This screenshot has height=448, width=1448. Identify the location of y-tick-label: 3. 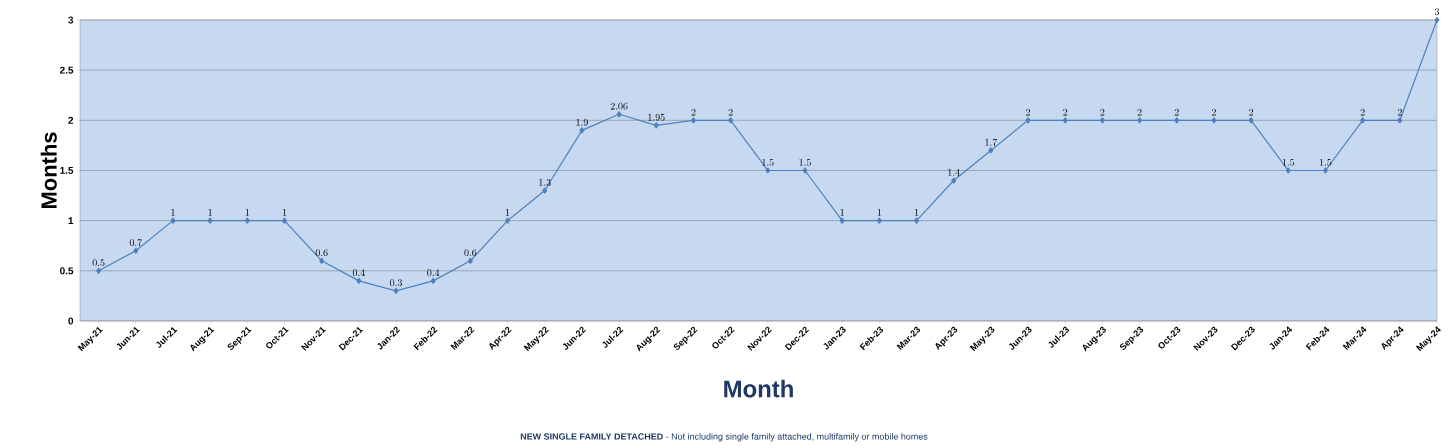
(71, 20).